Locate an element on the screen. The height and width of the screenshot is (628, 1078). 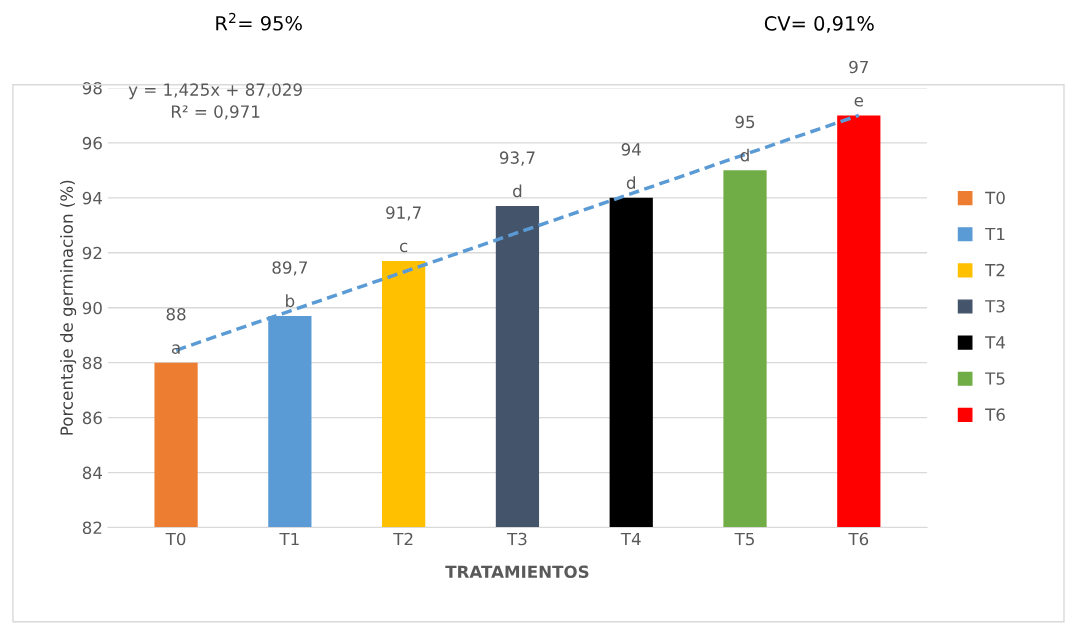
data-label: 89,7 is located at coordinates (289, 268).